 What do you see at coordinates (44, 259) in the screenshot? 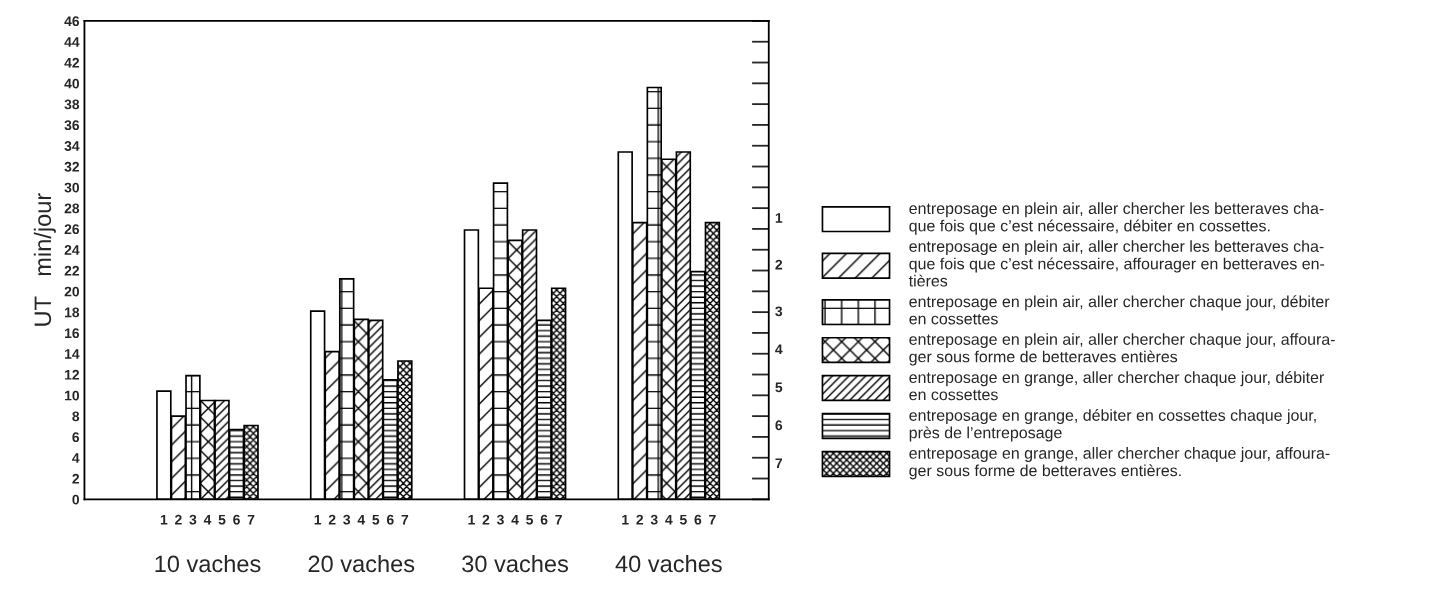
I see `y-axis-title: UT min/jour` at bounding box center [44, 259].